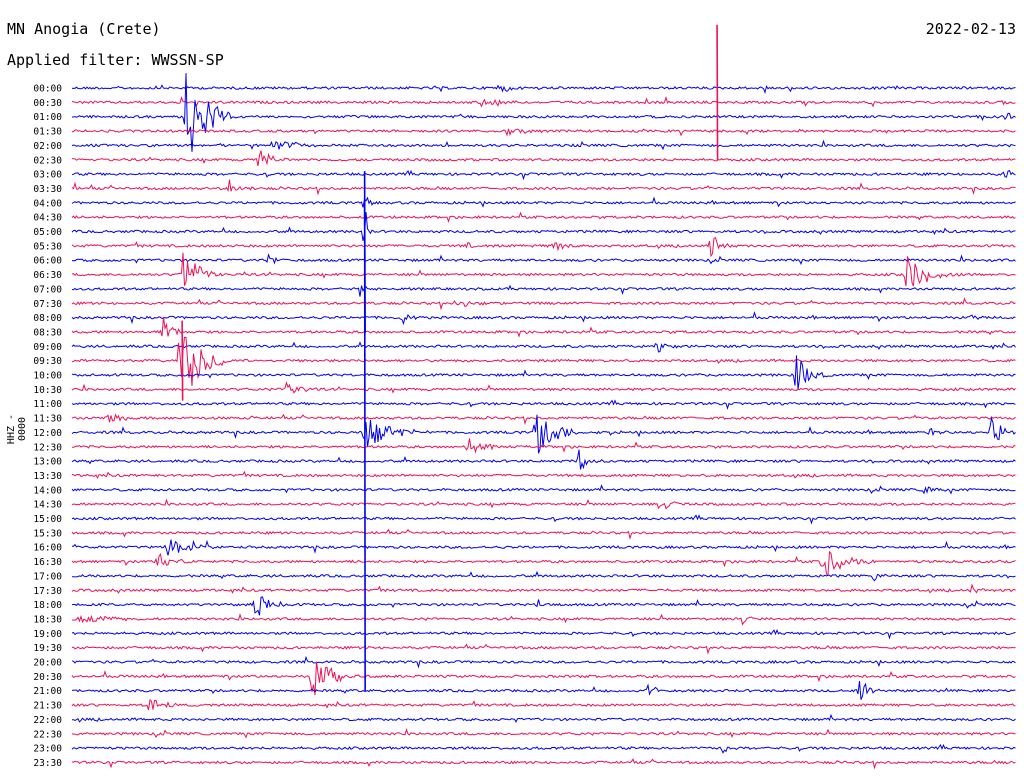  What do you see at coordinates (543, 187) in the screenshot?
I see `trace-row-03:30` at bounding box center [543, 187].